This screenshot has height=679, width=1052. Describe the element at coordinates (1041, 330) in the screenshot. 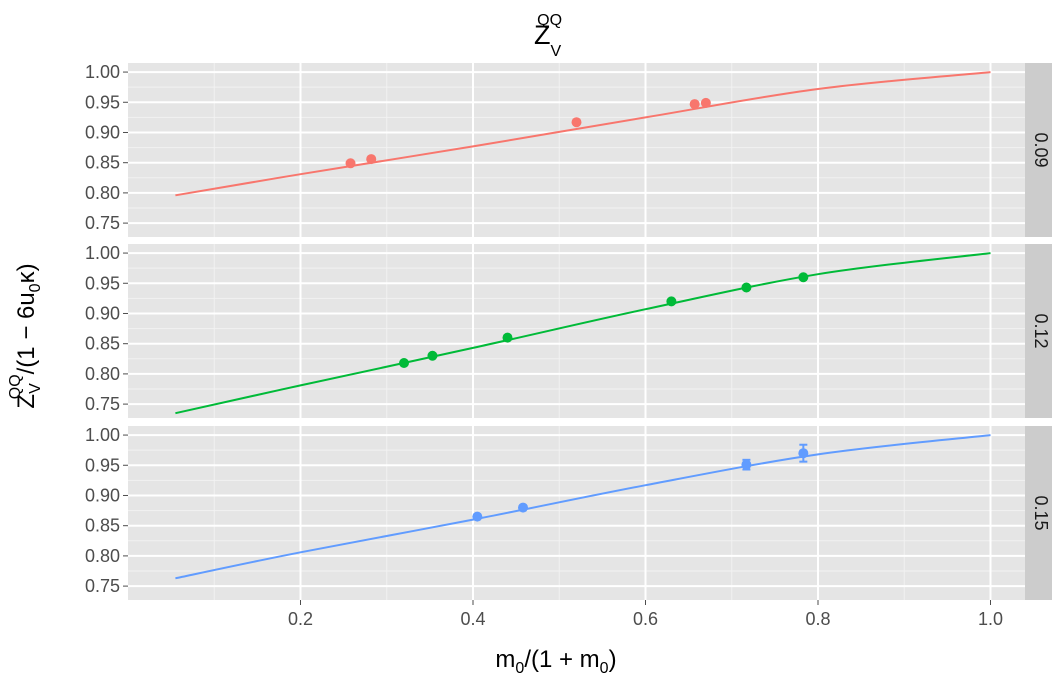

I see `facet-strip-label: 0.12` at that location.